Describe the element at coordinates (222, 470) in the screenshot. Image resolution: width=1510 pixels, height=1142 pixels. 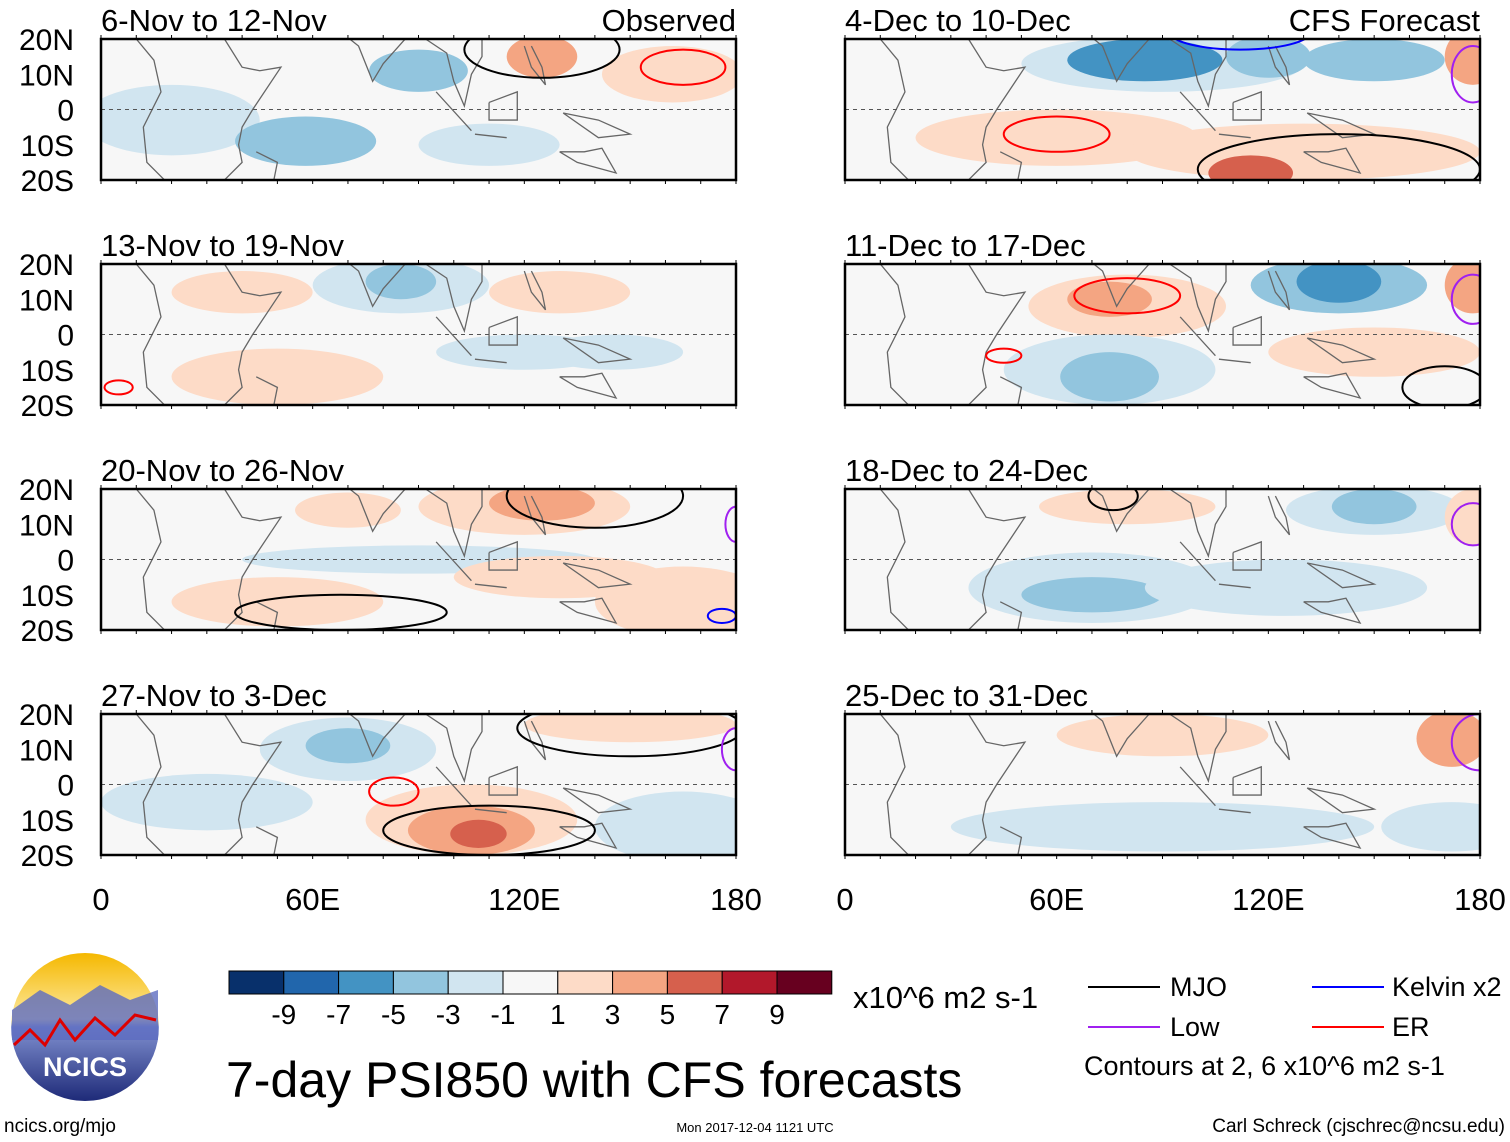
I see `panel-title: 20-Nov to 26-Nov` at that location.